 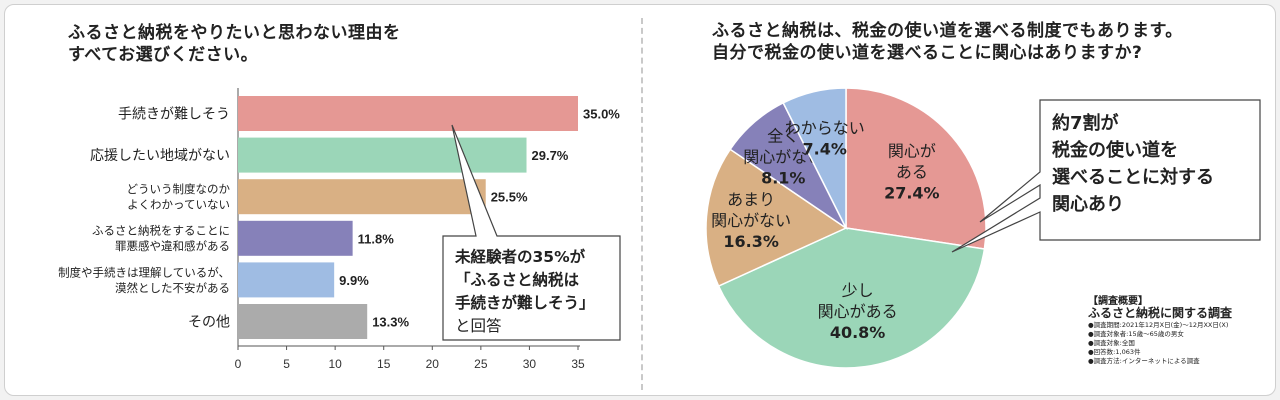 What do you see at coordinates (376, 238) in the screenshot?
I see `bar-value-label: 11.8%` at bounding box center [376, 238].